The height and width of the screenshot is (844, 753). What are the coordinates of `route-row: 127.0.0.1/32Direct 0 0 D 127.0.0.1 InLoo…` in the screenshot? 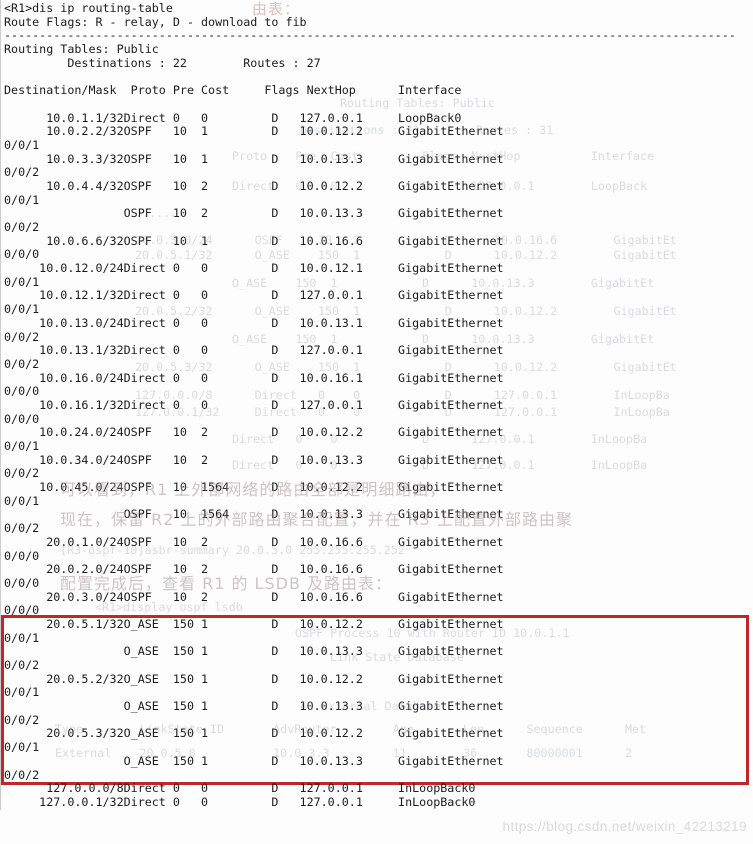 It's located at (240, 801).